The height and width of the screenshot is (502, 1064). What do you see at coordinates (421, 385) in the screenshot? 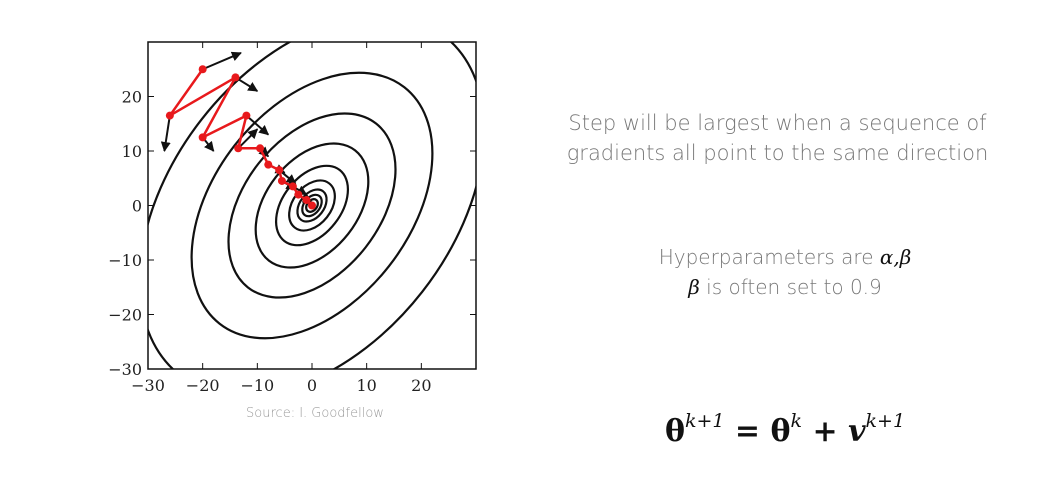
I see `x-tick-label: 20` at bounding box center [421, 385].